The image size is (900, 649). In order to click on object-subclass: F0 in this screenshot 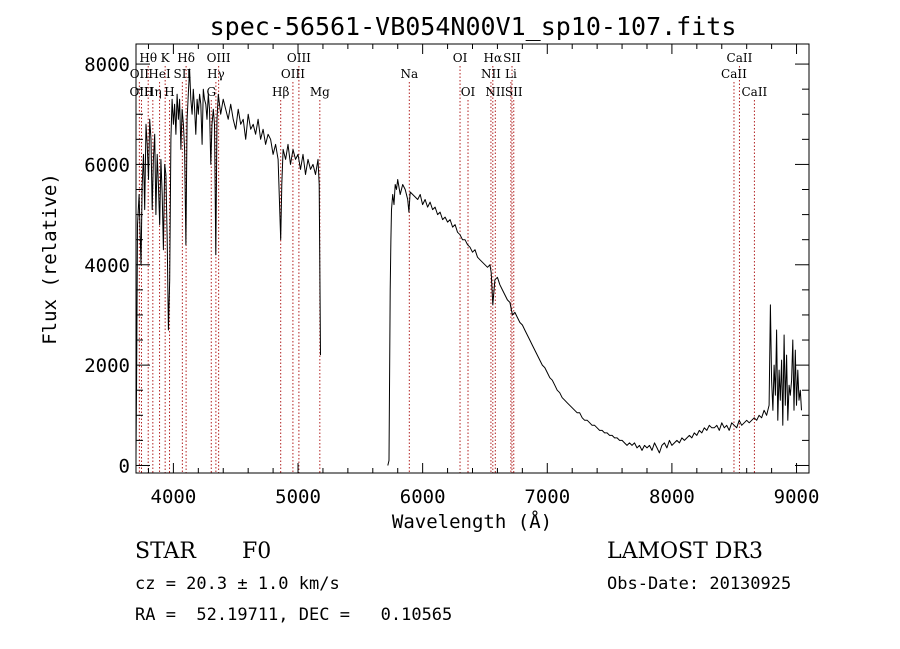, I will do `click(256, 551)`.